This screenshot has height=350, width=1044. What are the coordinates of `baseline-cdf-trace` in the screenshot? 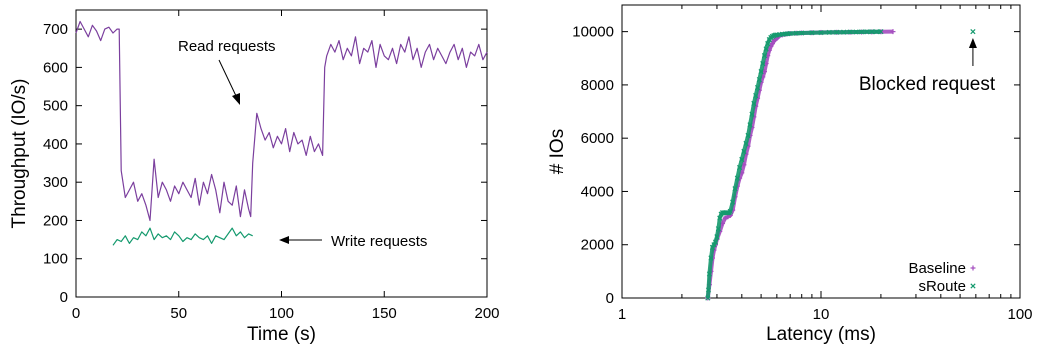 It's located at (799, 164).